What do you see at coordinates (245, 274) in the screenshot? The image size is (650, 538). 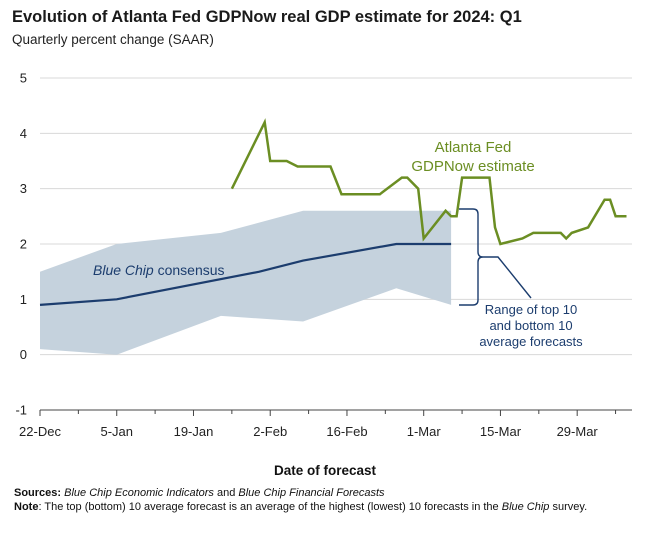 I see `bluechip-series-line` at bounding box center [245, 274].